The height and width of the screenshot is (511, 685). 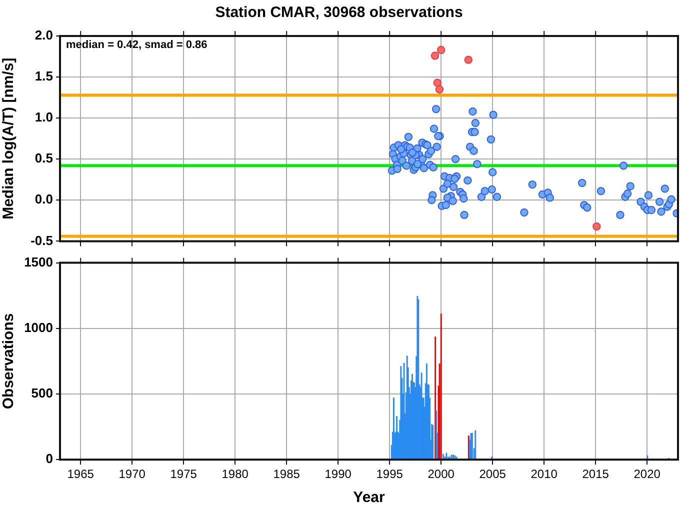 What do you see at coordinates (339, 13) in the screenshot?
I see `chart-title: Station CMAR, 30968 observations` at bounding box center [339, 13].